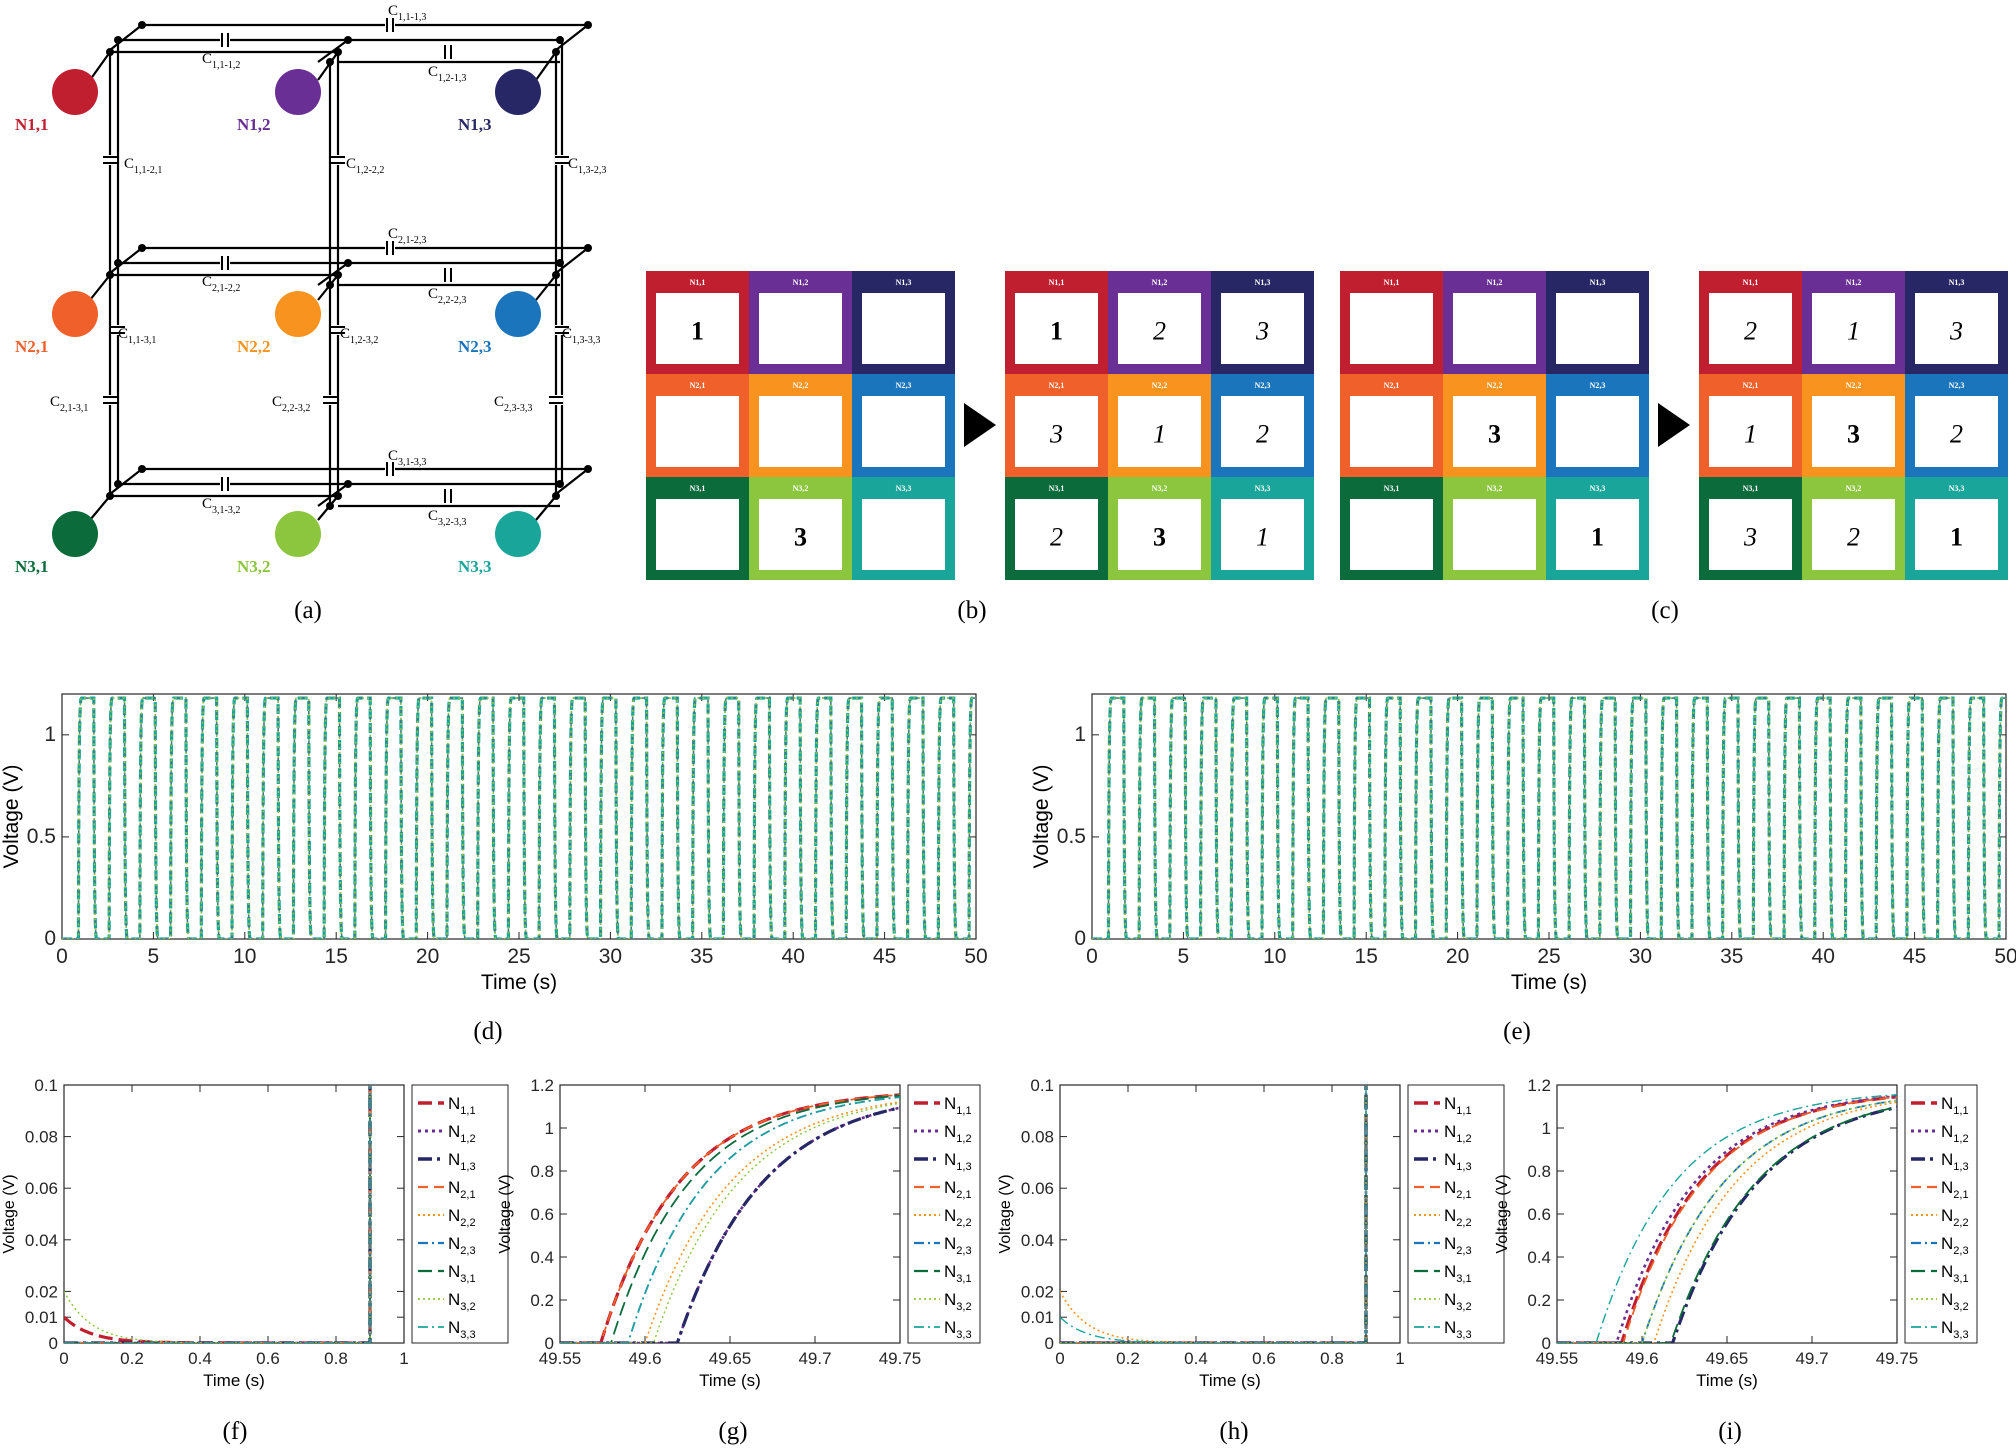 The height and width of the screenshot is (1450, 2016). What do you see at coordinates (462, 1133) in the screenshot?
I see `legend-label: N1,2` at bounding box center [462, 1133].